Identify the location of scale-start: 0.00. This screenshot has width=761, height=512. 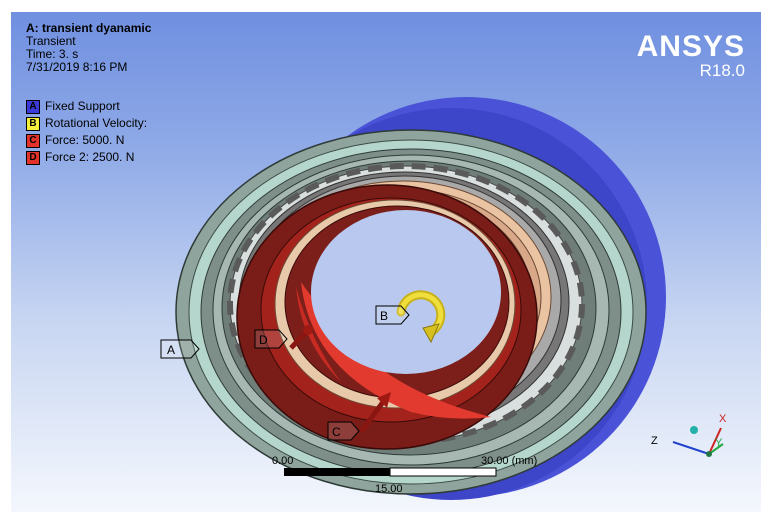
(282, 461).